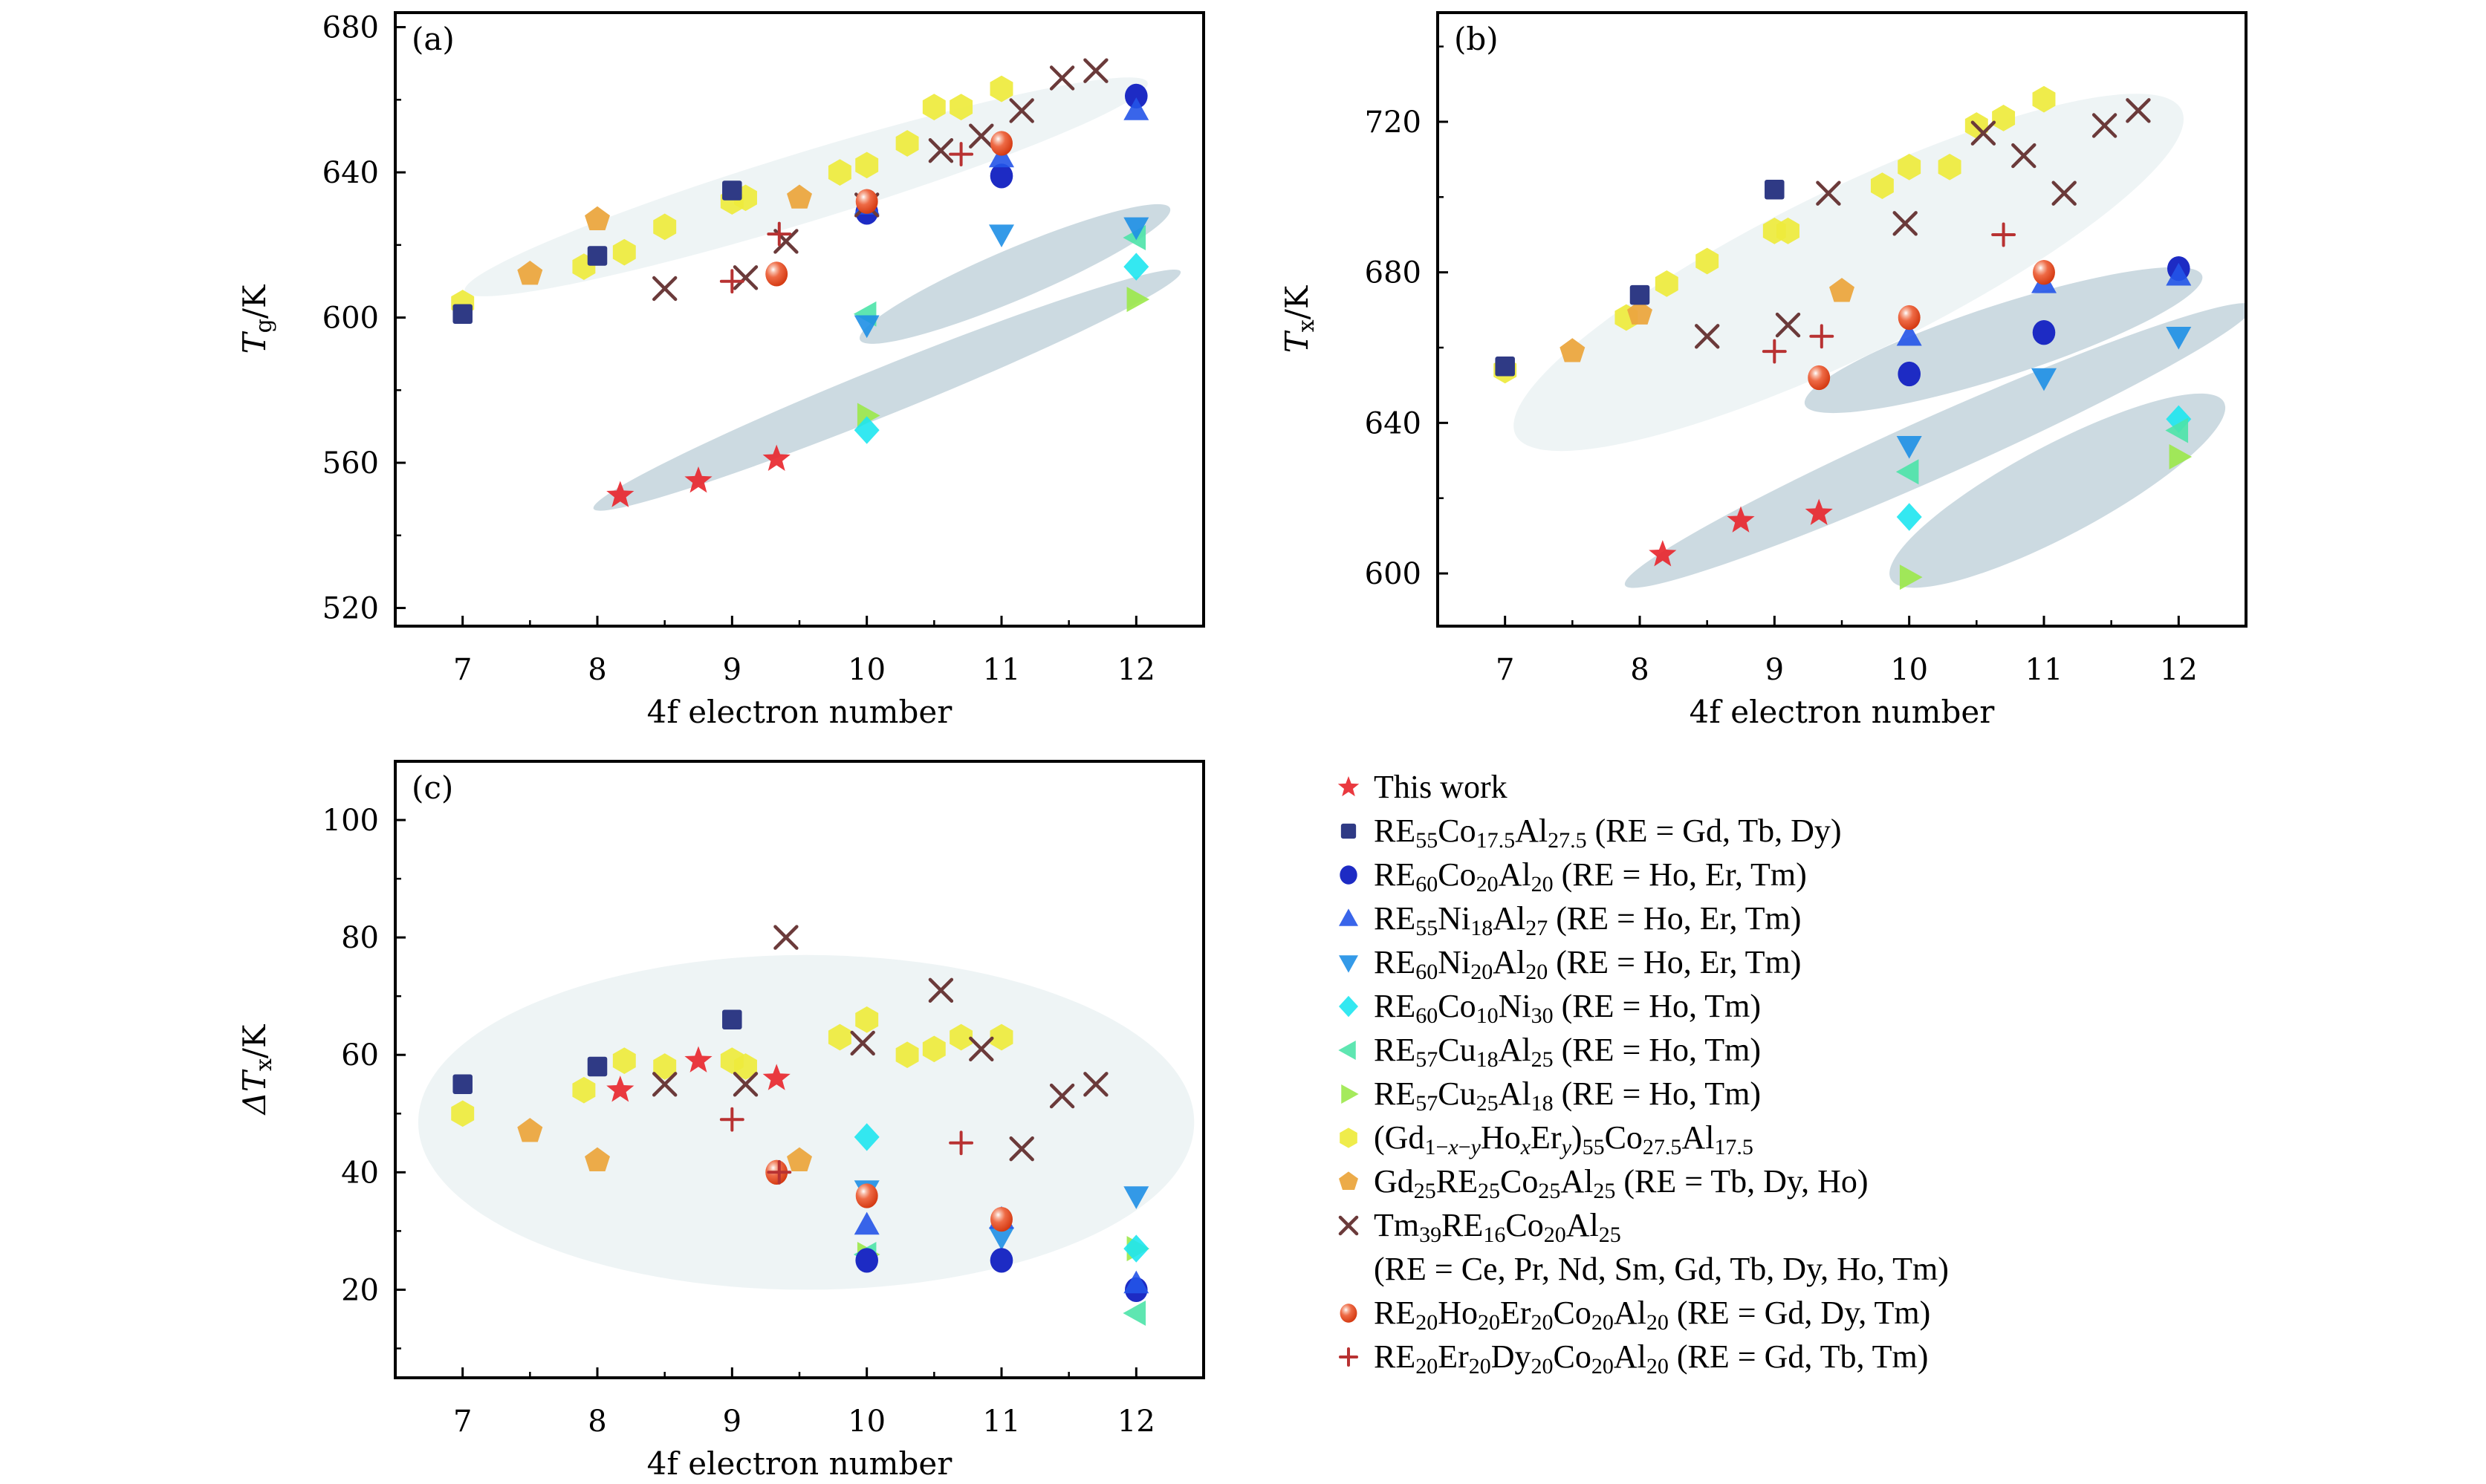 This screenshot has width=2486, height=1484. Describe the element at coordinates (800, 712) in the screenshot. I see `x-axis-title: 4f electron number` at that location.